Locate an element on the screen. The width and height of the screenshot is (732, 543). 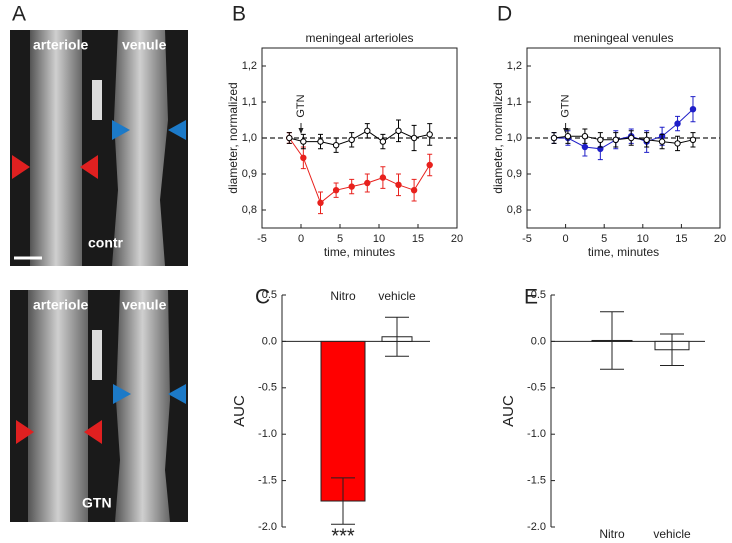
panel-letter: A is located at coordinates (19, 14).